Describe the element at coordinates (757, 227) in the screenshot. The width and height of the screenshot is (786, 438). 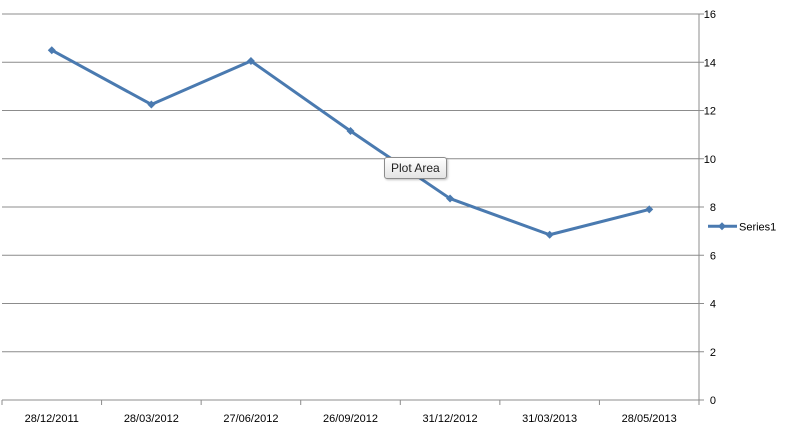
I see `legend-label: Series1` at that location.